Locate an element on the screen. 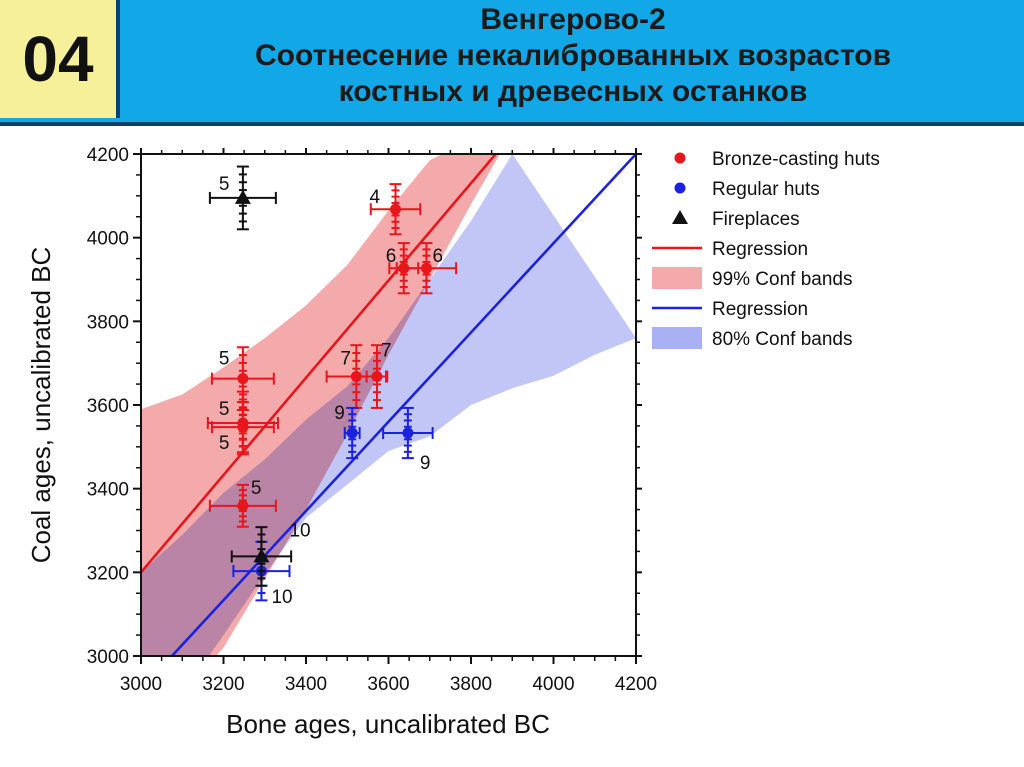 Image resolution: width=1024 pixels, height=767 pixels. title-line-2: Соотнесение некалиброванных возрастов is located at coordinates (573, 55).